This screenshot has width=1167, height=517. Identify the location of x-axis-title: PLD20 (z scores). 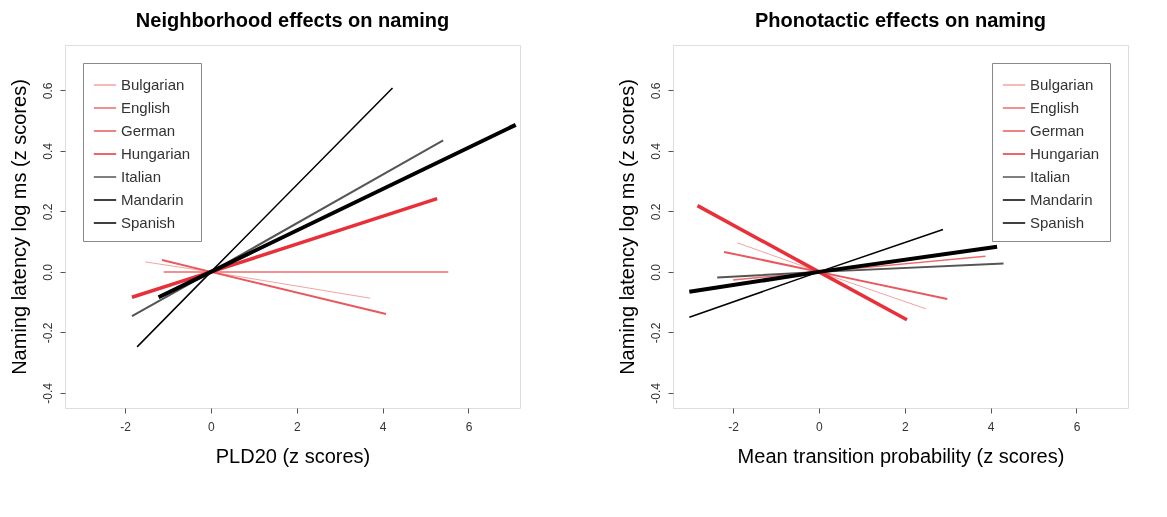
(293, 455).